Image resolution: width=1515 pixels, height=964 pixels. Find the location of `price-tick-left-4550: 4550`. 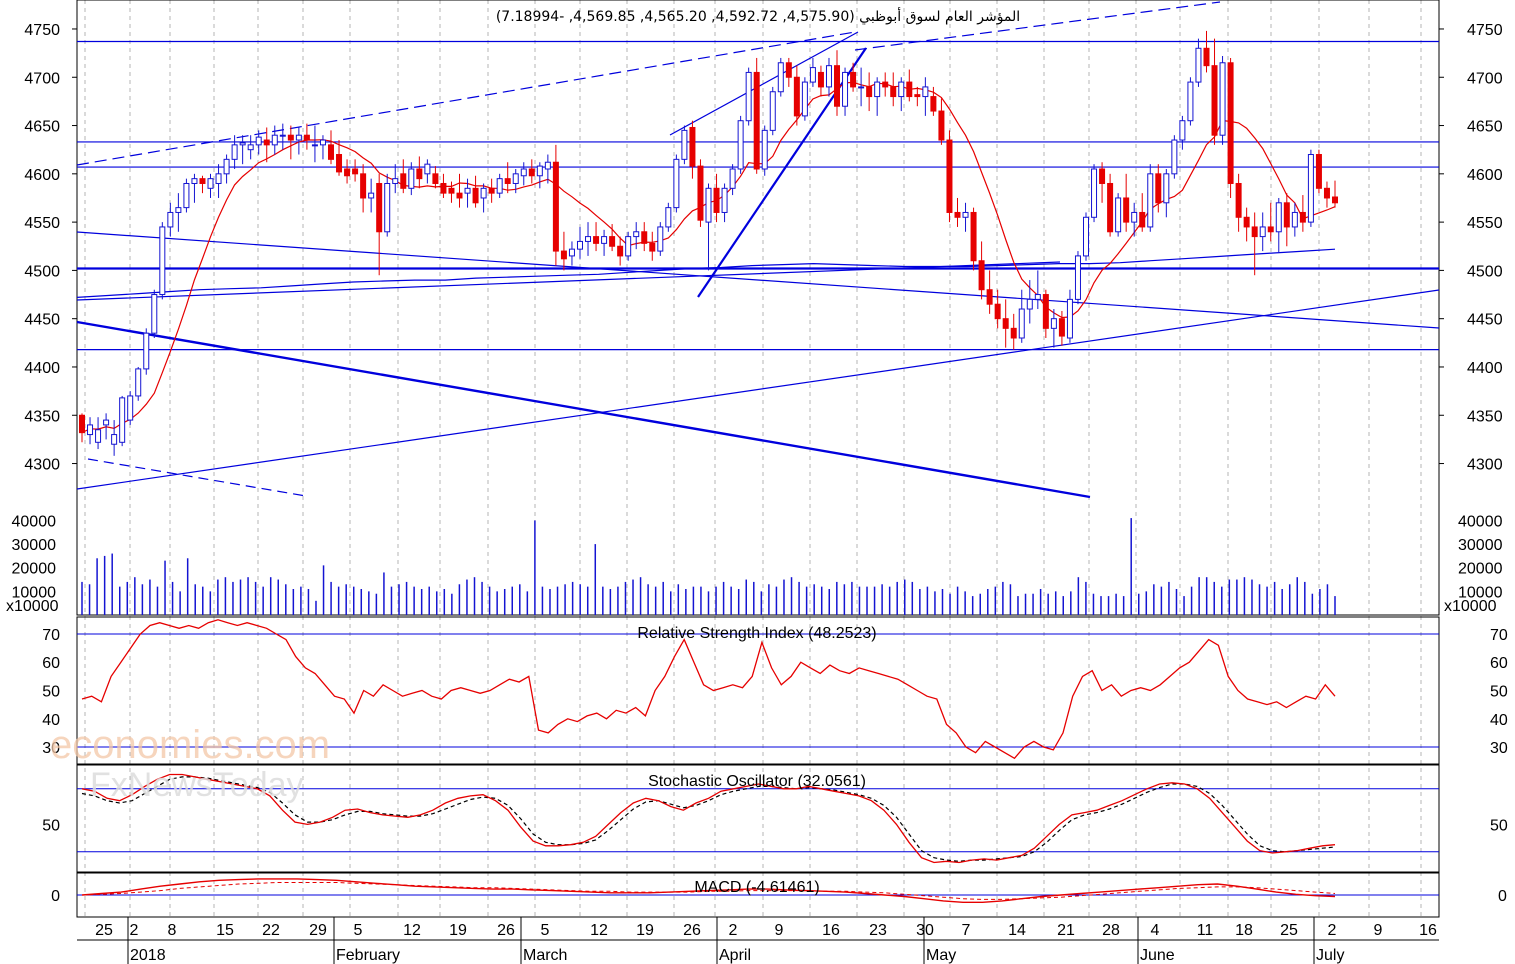

price-tick-left-4550: 4550 is located at coordinates (42, 223).